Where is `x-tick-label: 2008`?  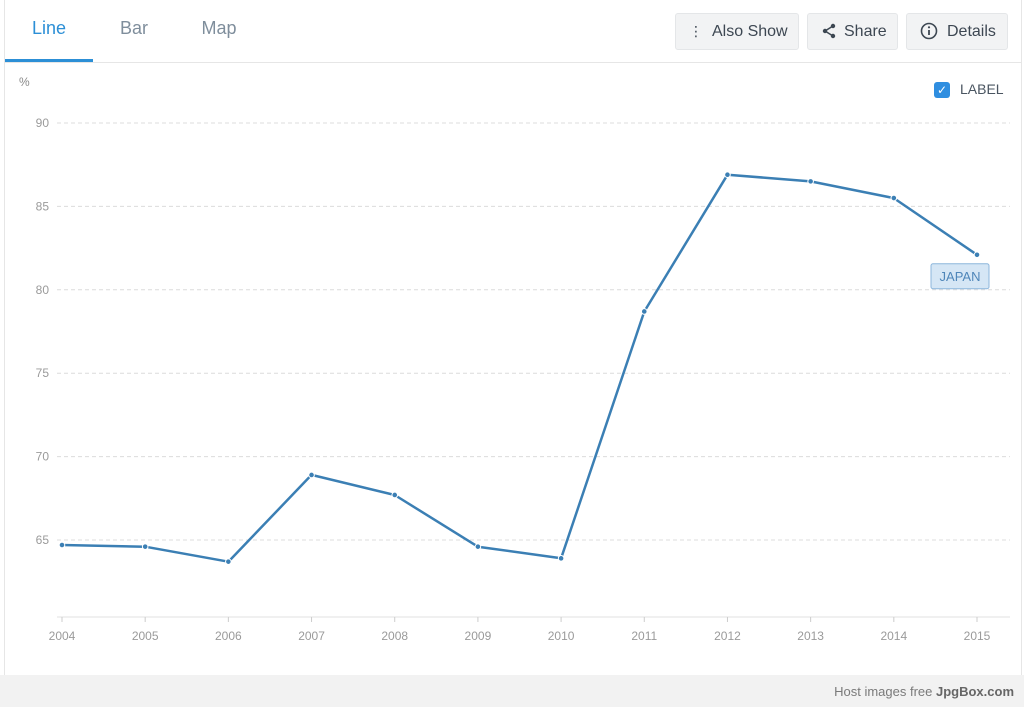 x-tick-label: 2008 is located at coordinates (394, 636).